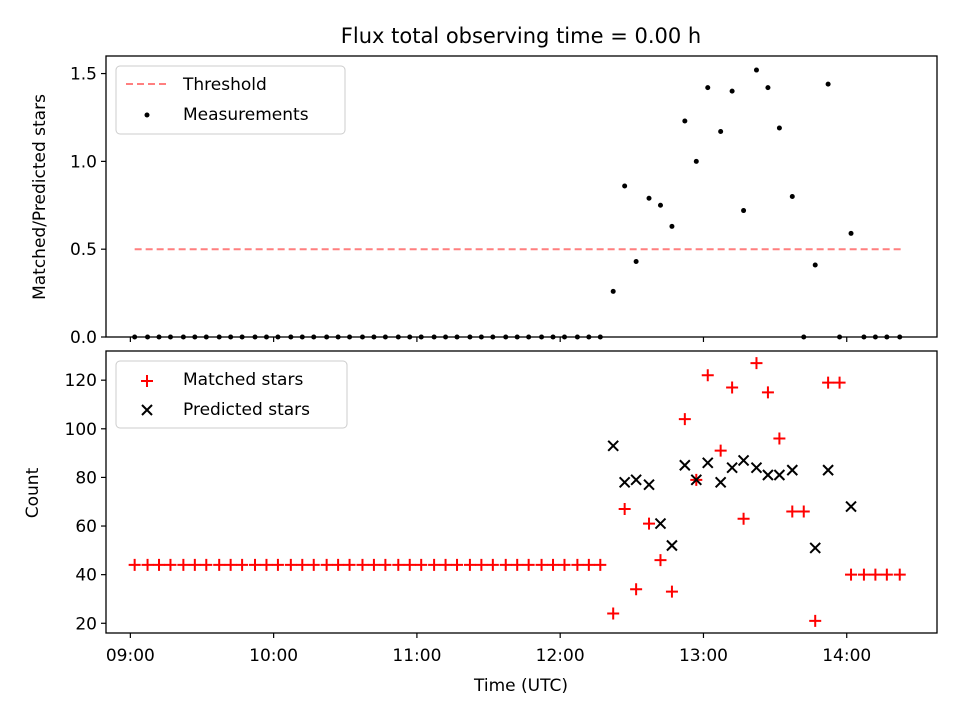 This screenshot has width=960, height=720. What do you see at coordinates (81, 381) in the screenshot?
I see `star-count-ytick-label: 120` at bounding box center [81, 381].